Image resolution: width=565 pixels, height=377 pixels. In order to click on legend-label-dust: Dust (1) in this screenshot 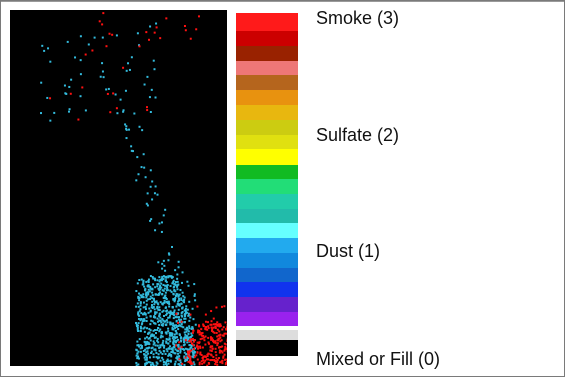, I will do `click(348, 251)`.